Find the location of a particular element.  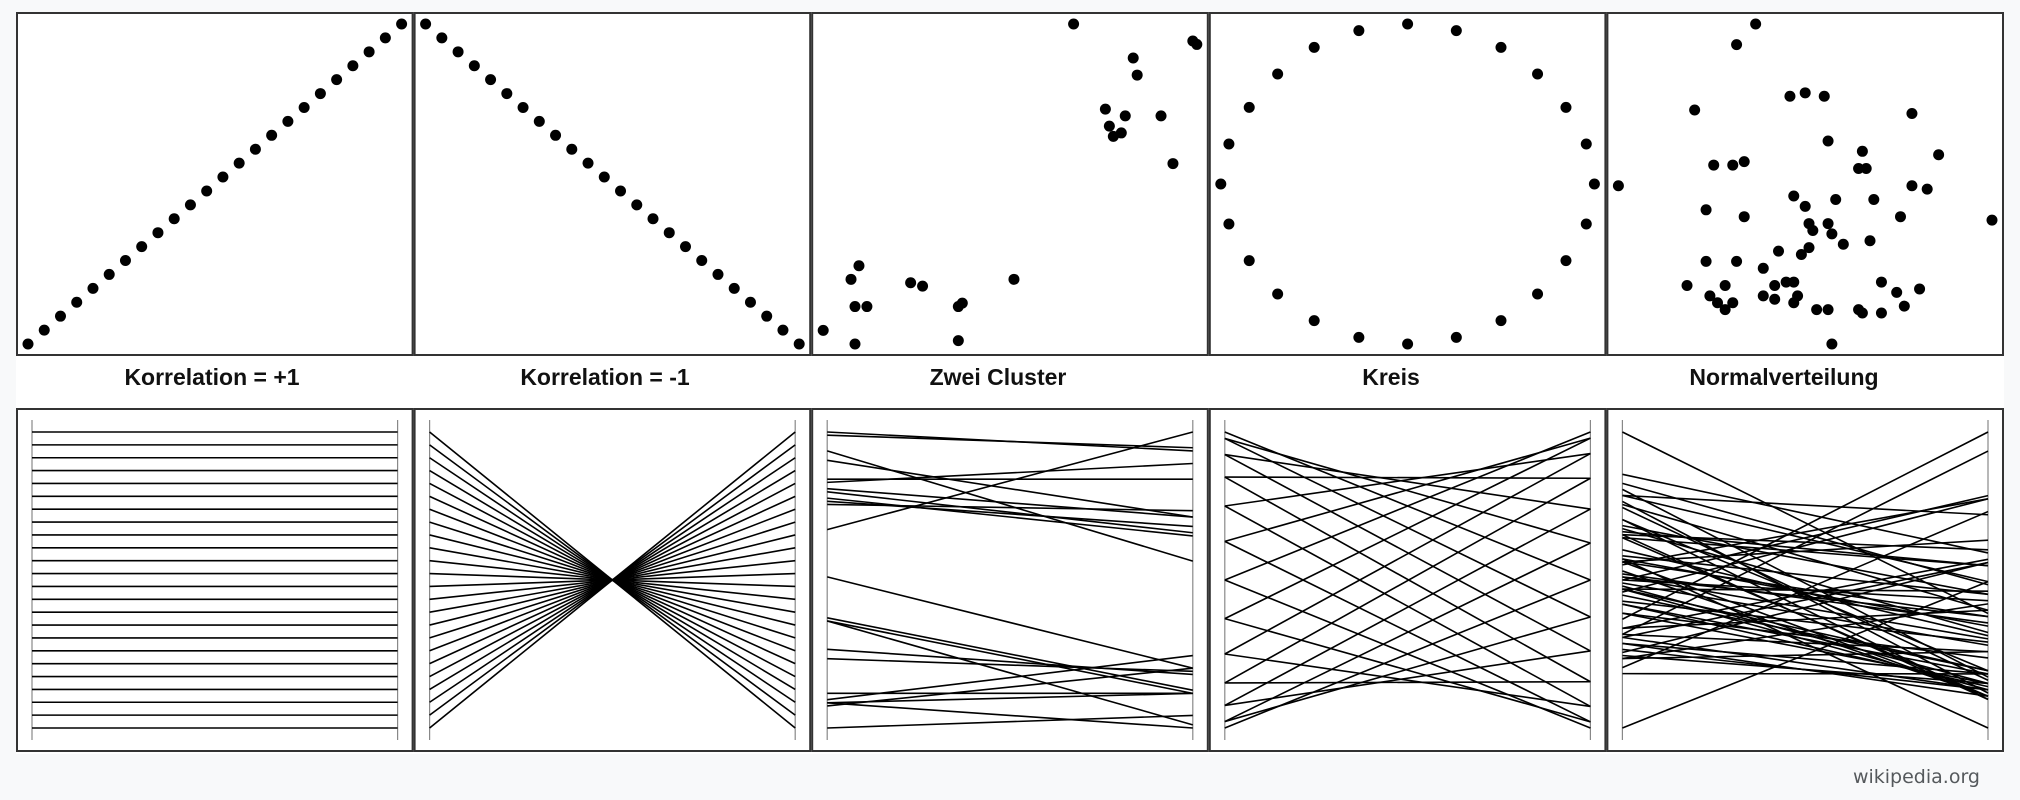

panel-label: Korrelation = +1 is located at coordinates (211, 377).